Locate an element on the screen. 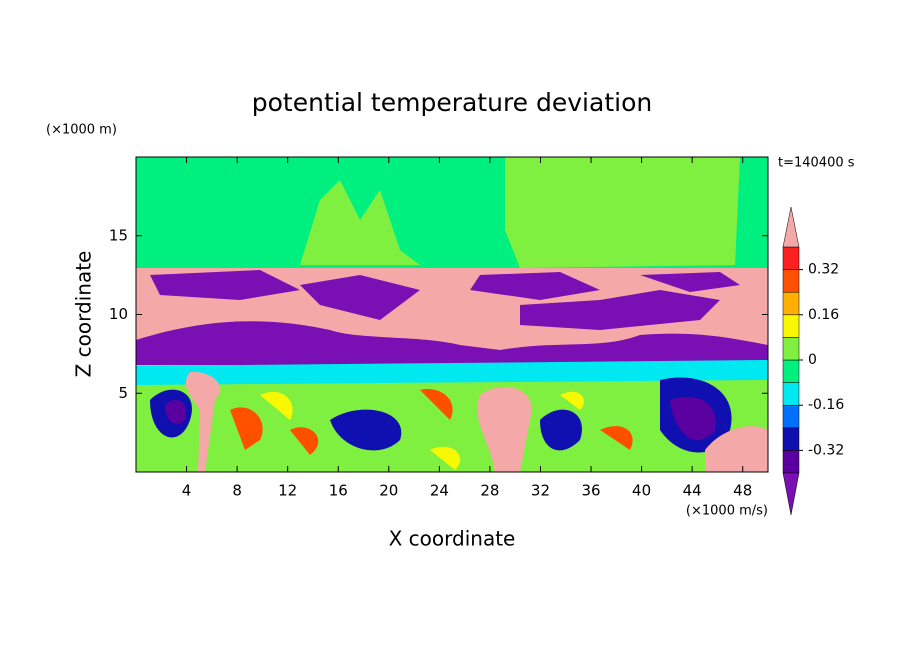 The height and width of the screenshot is (658, 904). x-tick-label: 36 is located at coordinates (590, 491).